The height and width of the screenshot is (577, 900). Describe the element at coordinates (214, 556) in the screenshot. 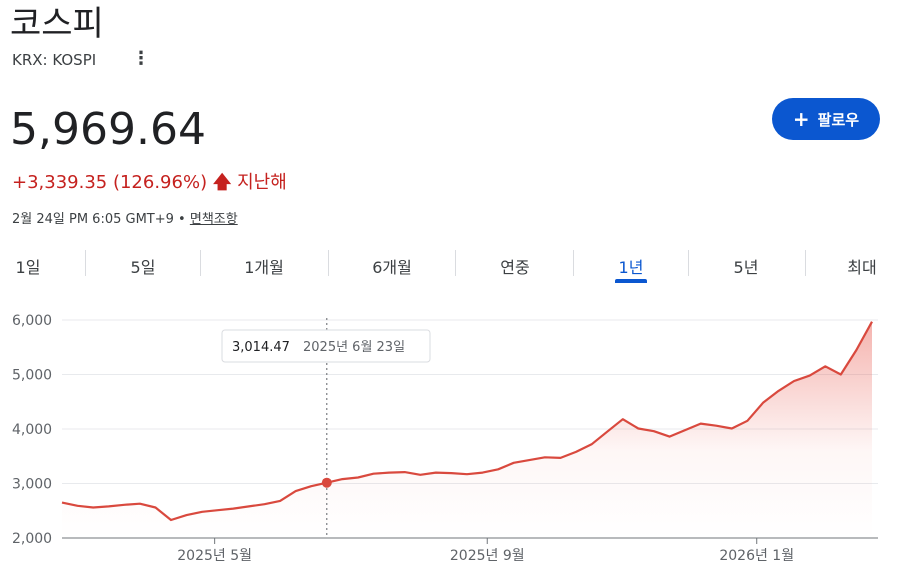

I see `x-tick-label: 2025년 5월` at that location.